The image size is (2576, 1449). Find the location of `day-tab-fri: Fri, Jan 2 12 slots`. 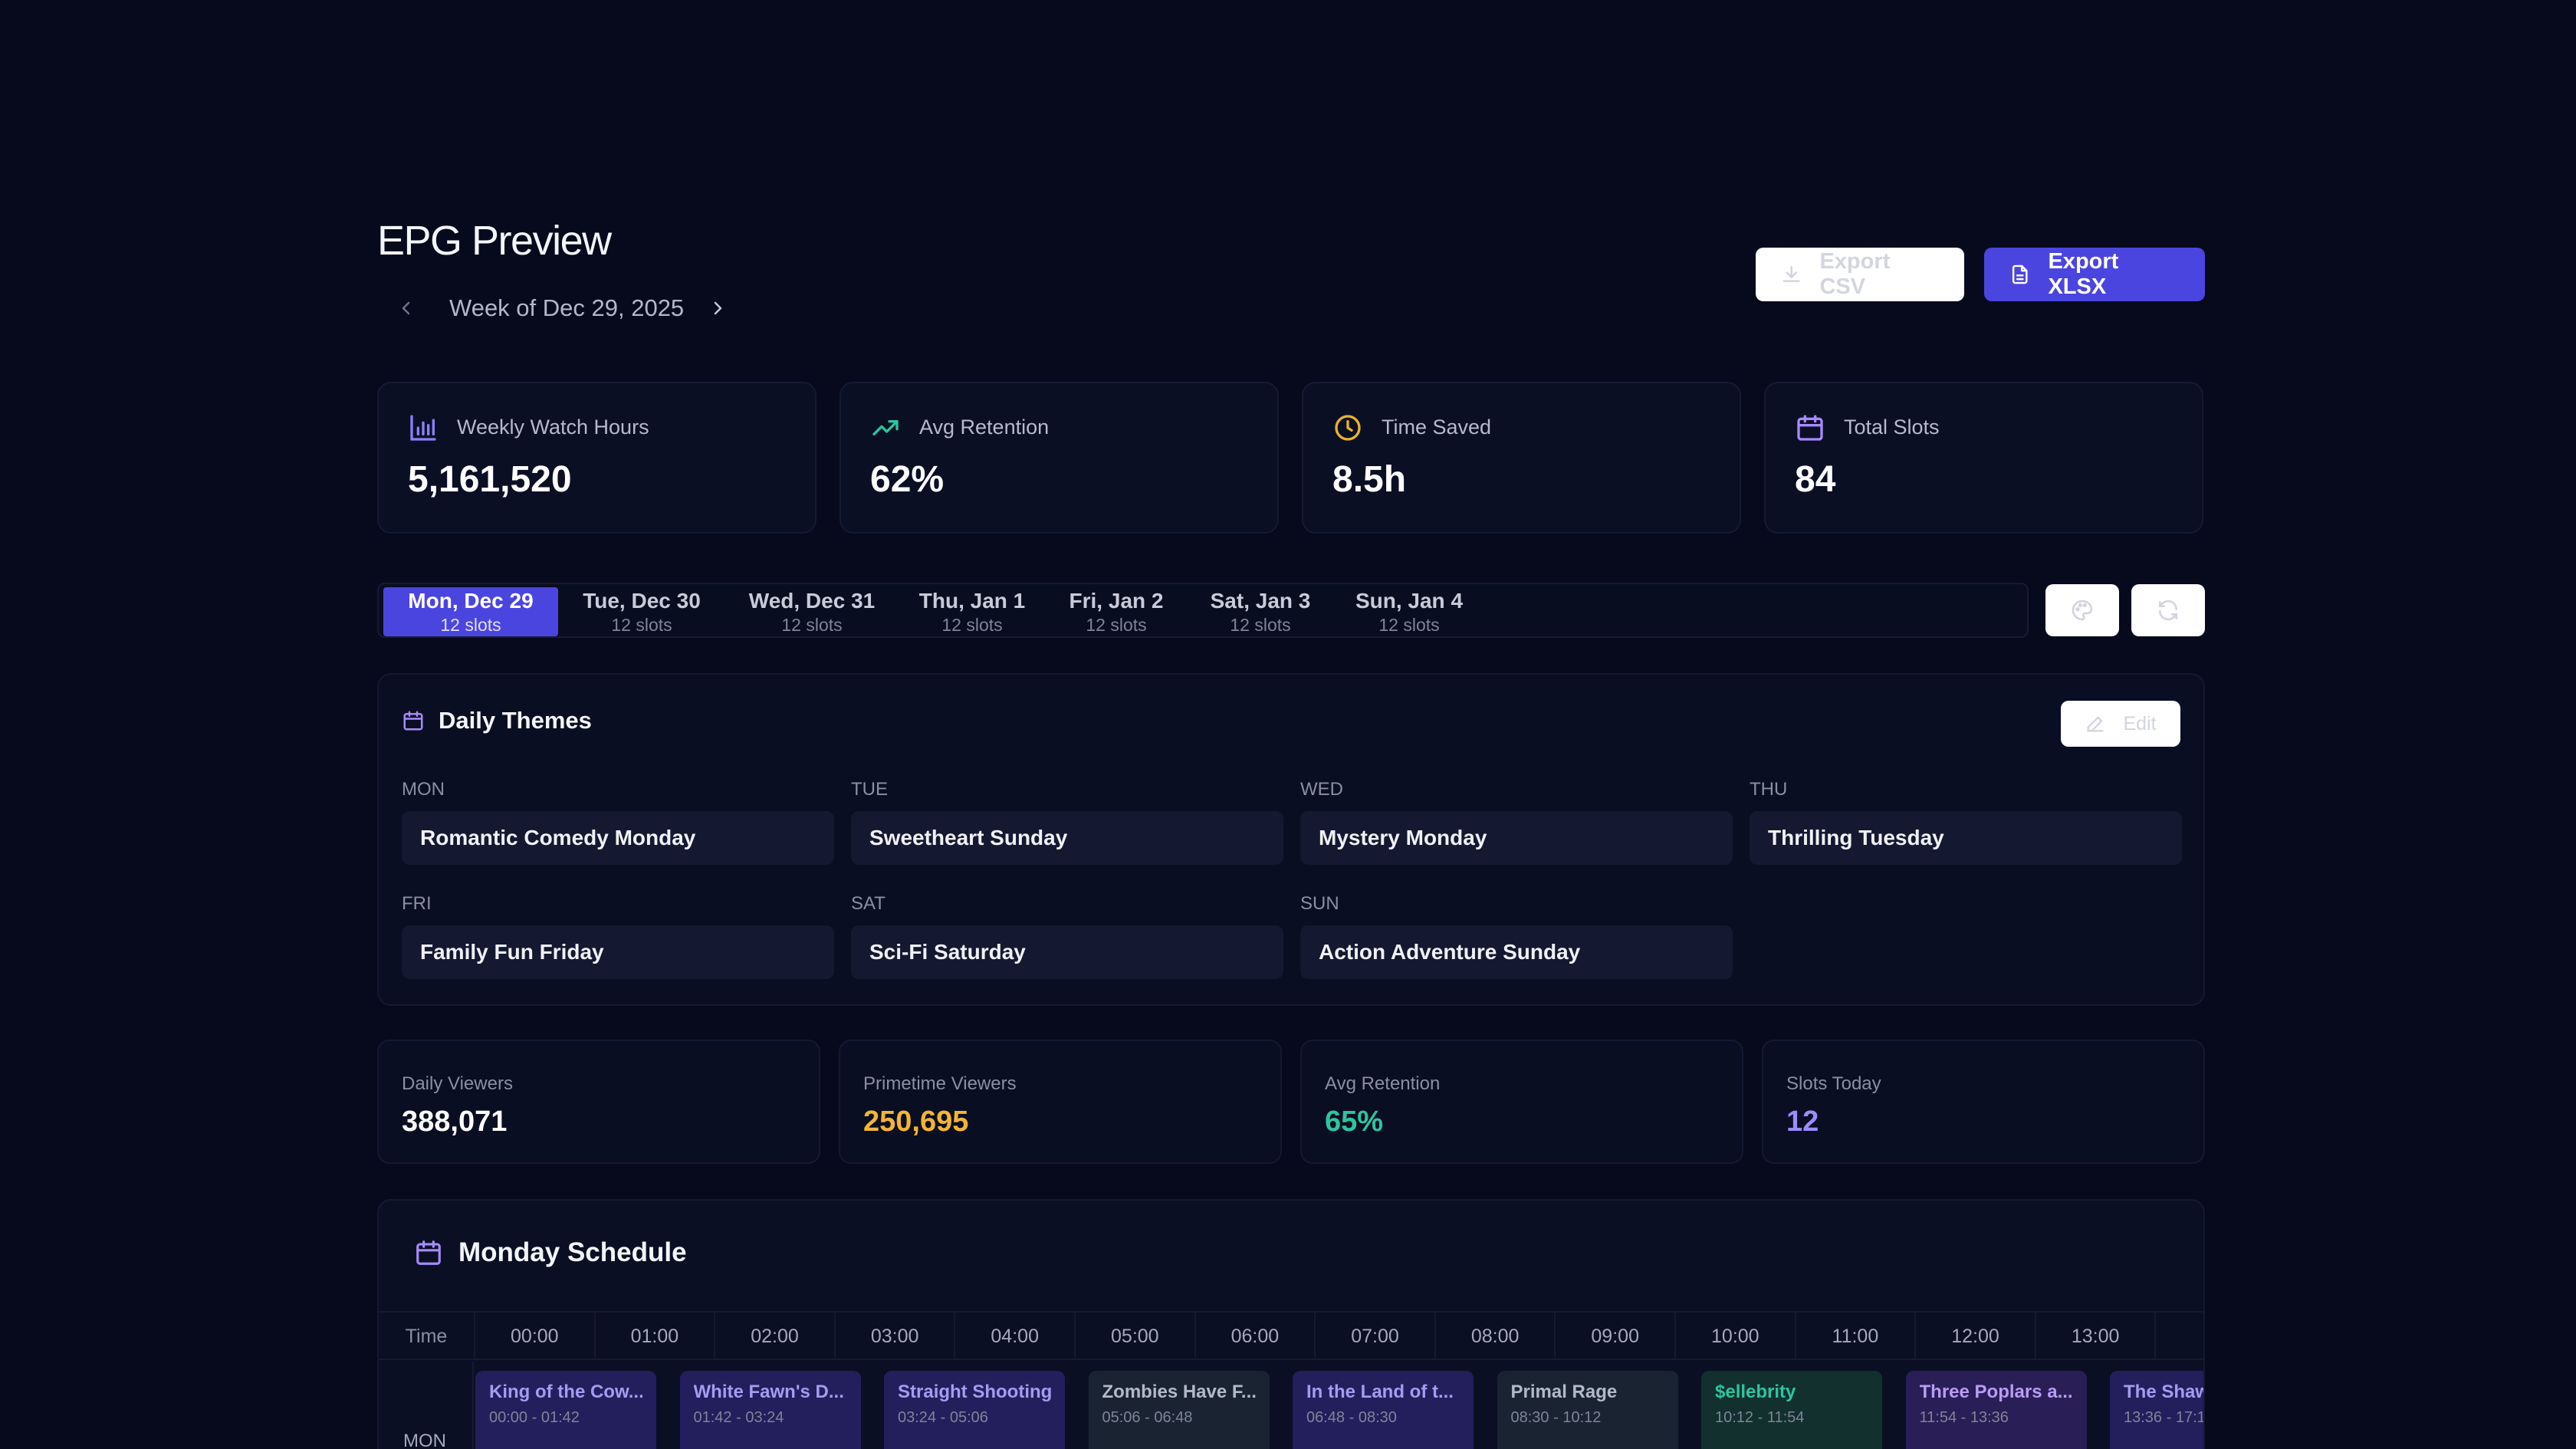

day-tab-fri: Fri, Jan 2 12 slots is located at coordinates (1116, 611).